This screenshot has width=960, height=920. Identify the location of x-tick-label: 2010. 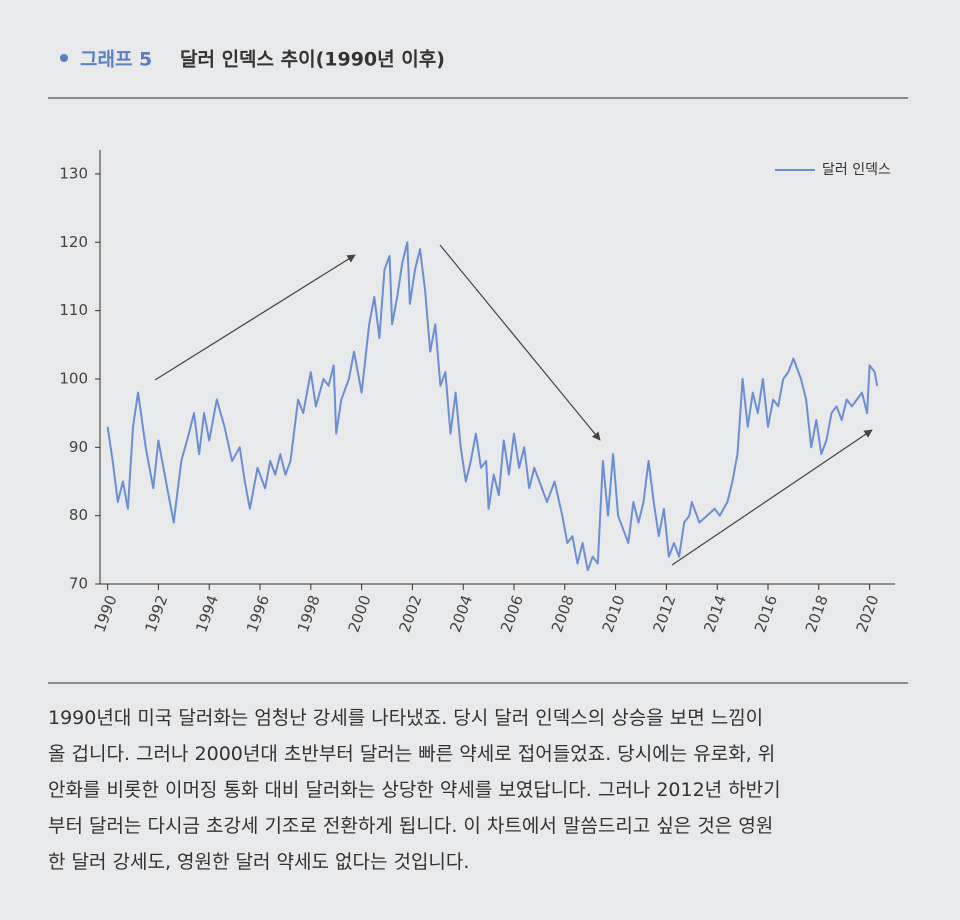
(614, 614).